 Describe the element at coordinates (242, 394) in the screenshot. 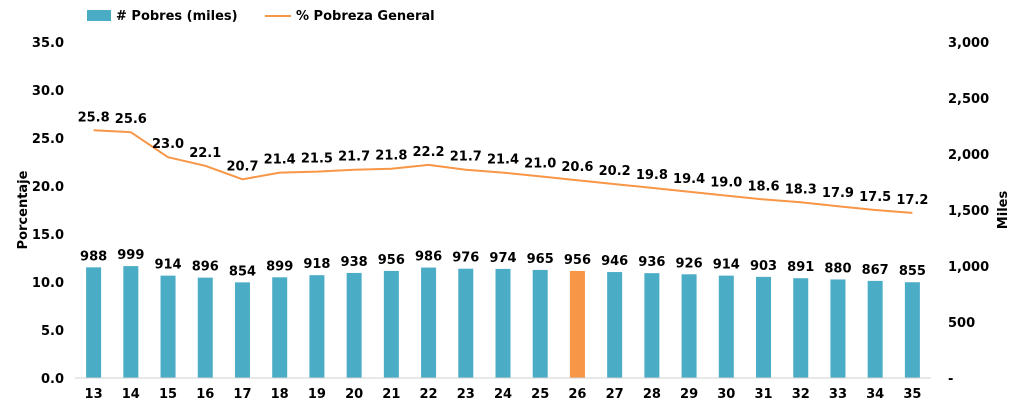

I see `x-tick-label: 17` at that location.